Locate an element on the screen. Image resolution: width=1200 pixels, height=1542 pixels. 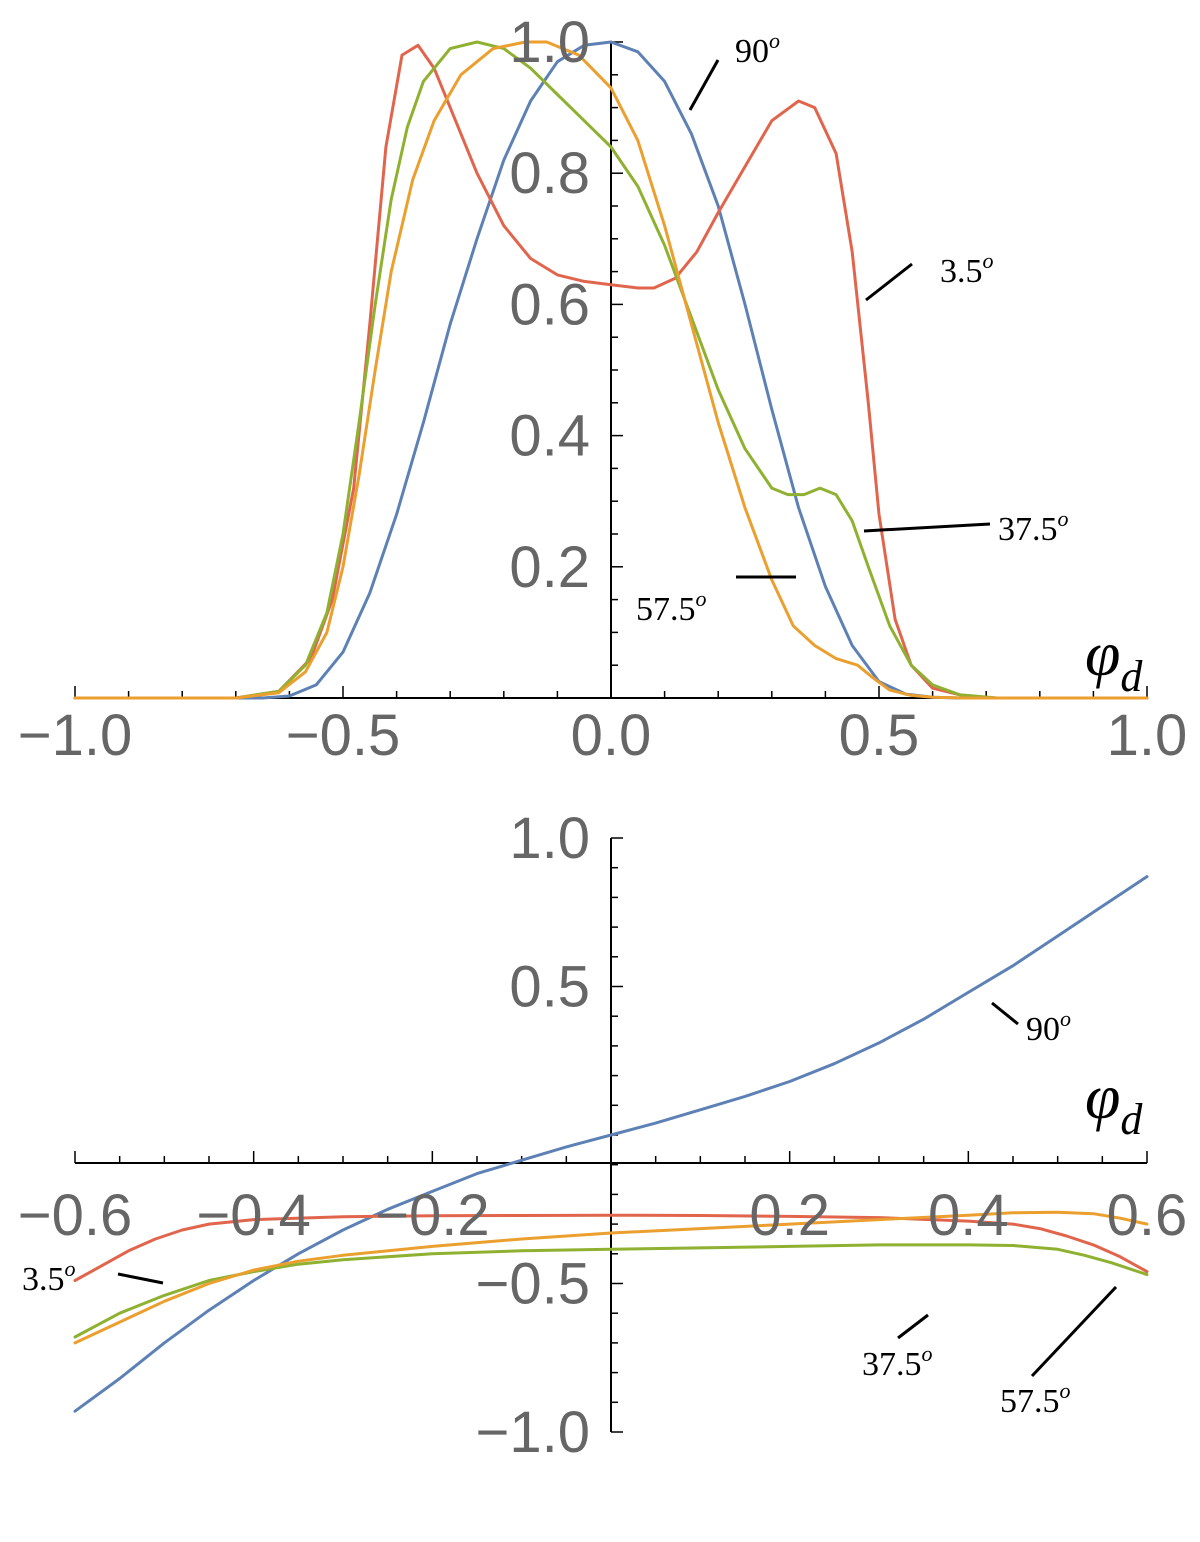
x-tick-label: −0.5 is located at coordinates (343, 735).